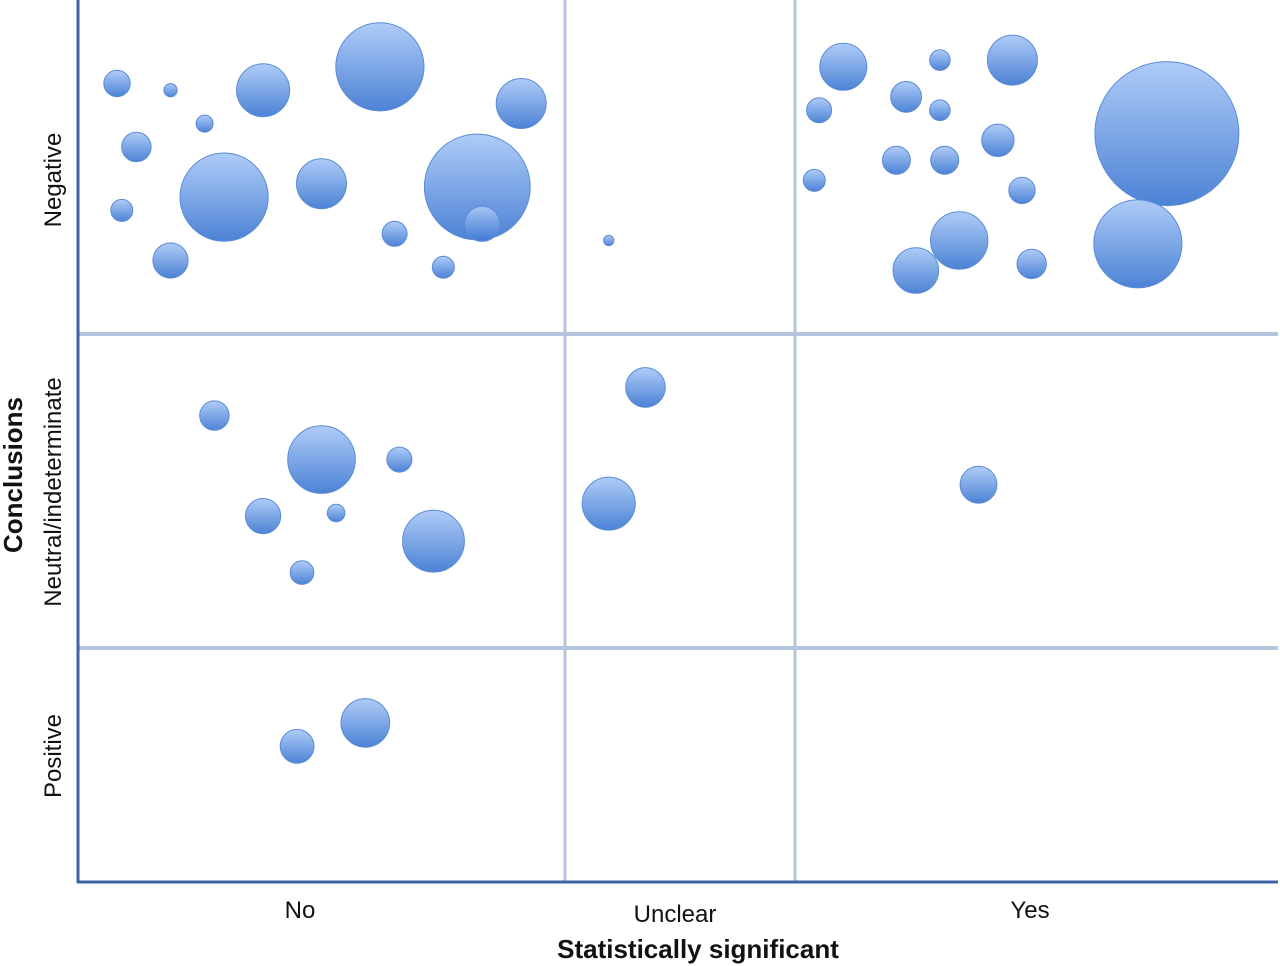 Image resolution: width=1280 pixels, height=966 pixels. Describe the element at coordinates (1029, 910) in the screenshot. I see `x-tick-label: Yes` at that location.